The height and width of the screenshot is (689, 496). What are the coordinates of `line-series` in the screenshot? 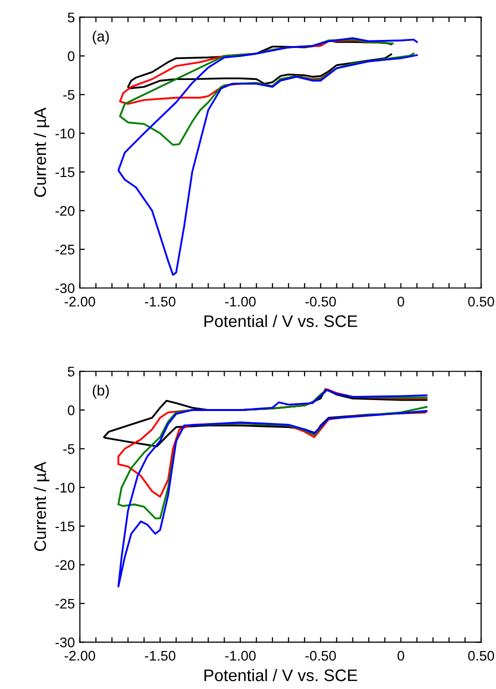 It's located at (267, 92).